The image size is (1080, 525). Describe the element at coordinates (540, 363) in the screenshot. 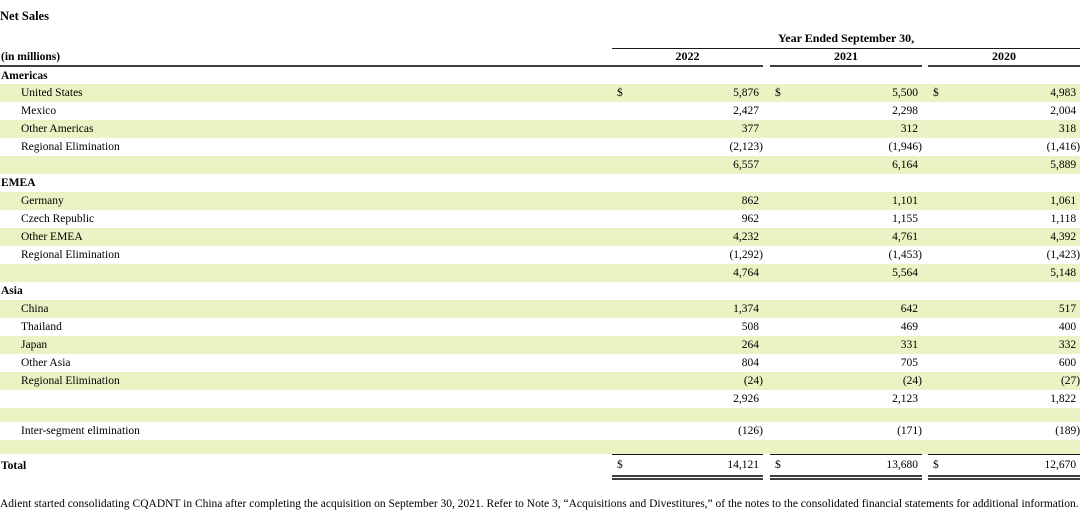

I see `table-row: Other Asia 804 705 600` at that location.